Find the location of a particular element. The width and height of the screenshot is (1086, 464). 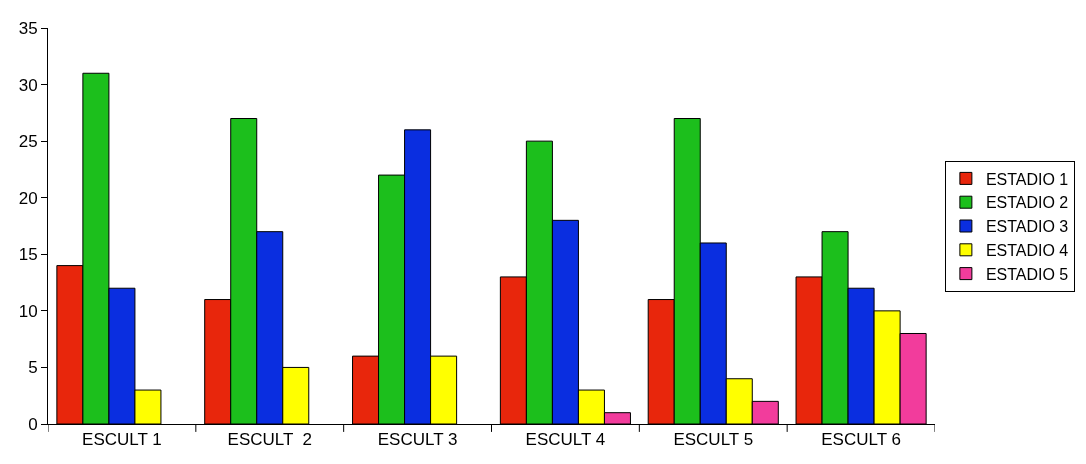

legend-label: ESTADIO 2 is located at coordinates (1027, 203).